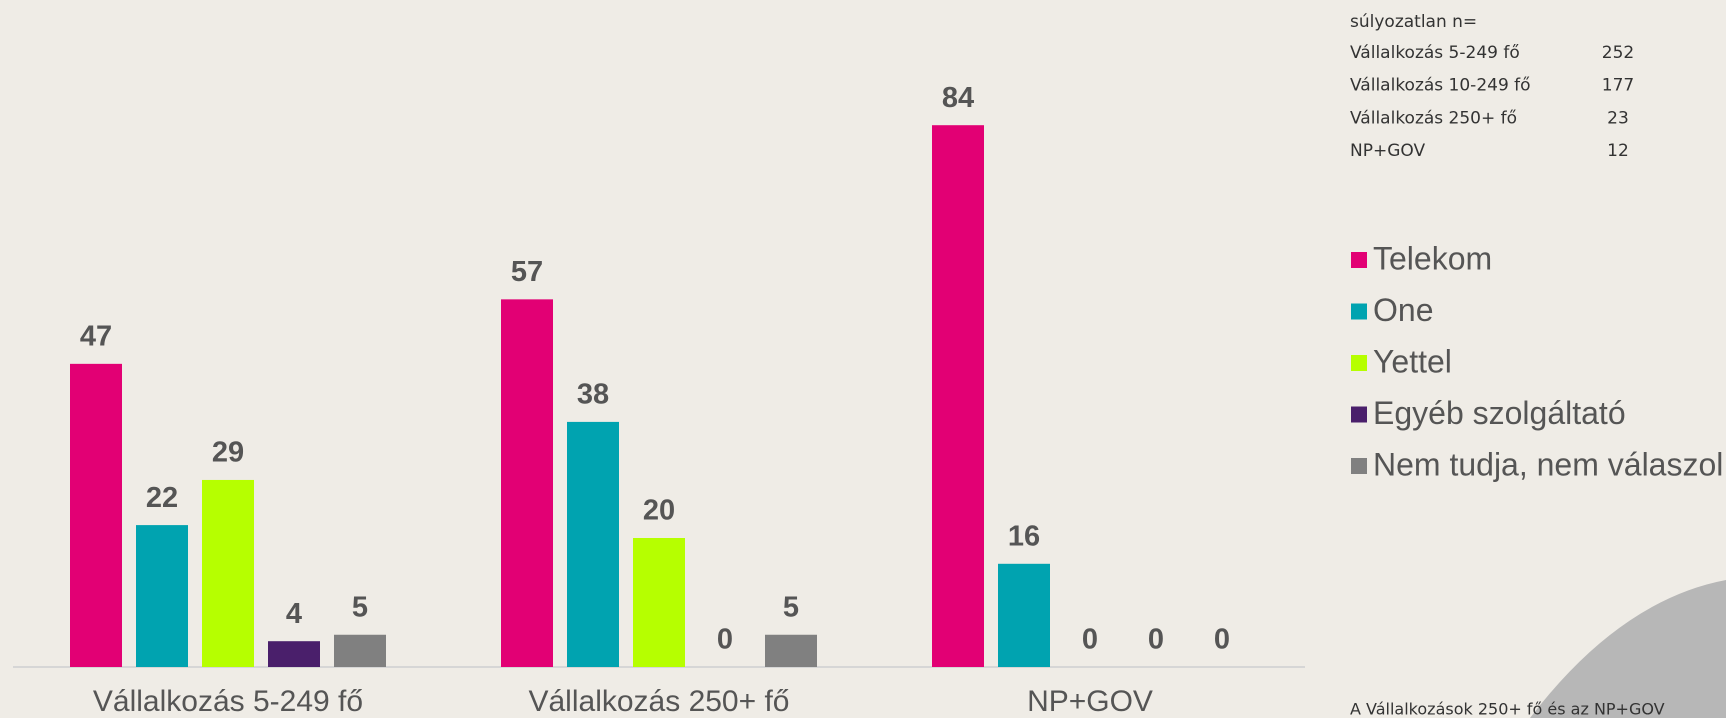 This screenshot has width=1726, height=718. What do you see at coordinates (228, 701) in the screenshot?
I see `x-tick-label: Vállalkozás 5-249 fő` at bounding box center [228, 701].